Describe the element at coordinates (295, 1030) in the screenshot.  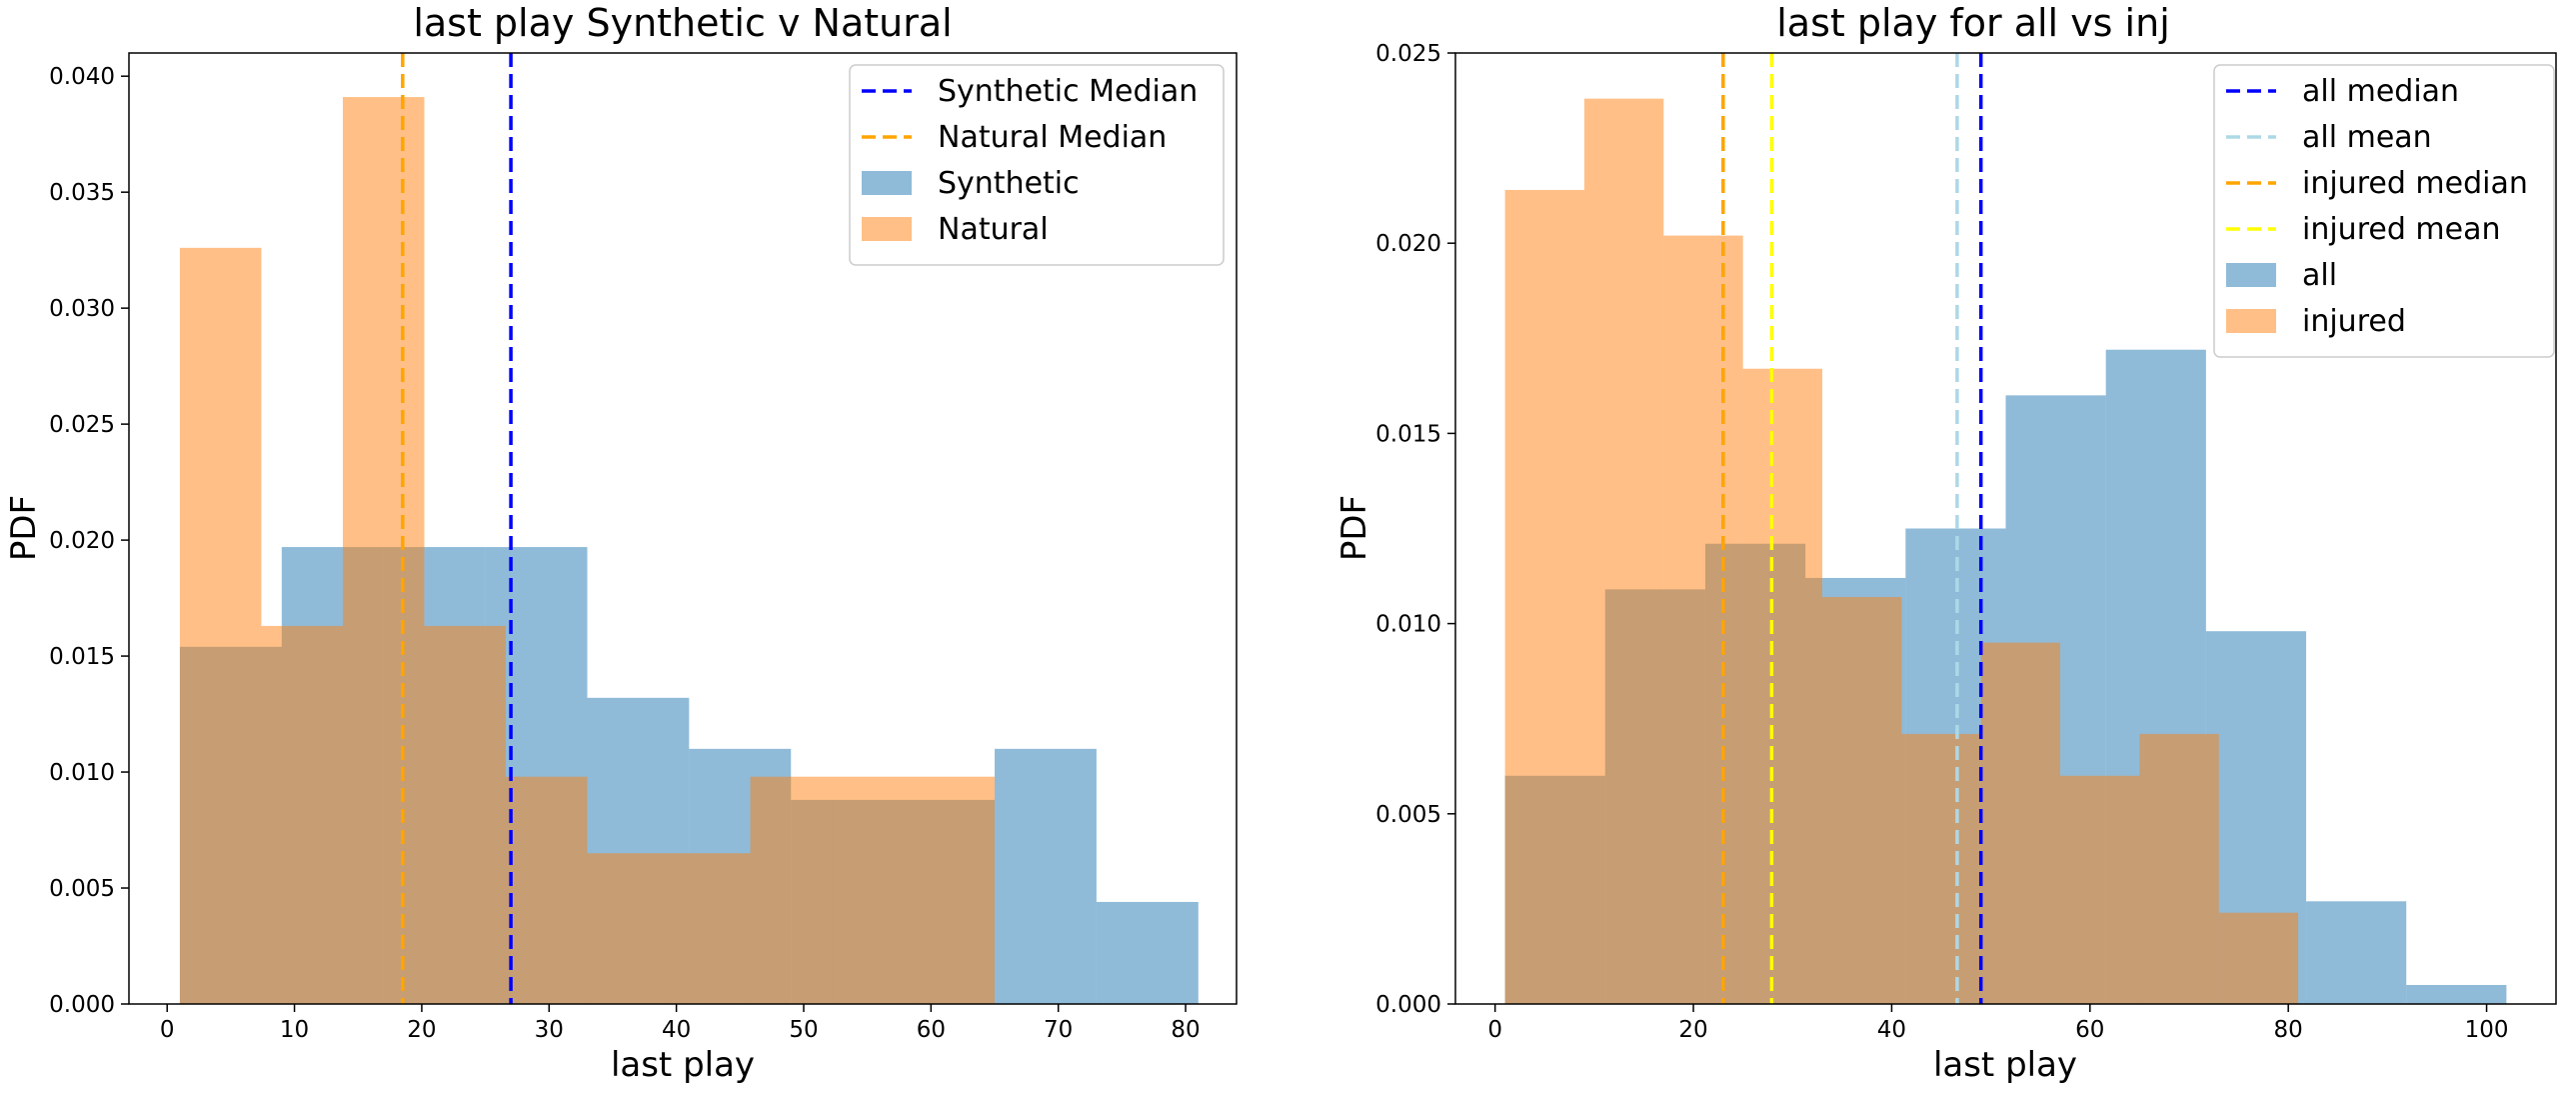
I see `x-tick-label: 10` at that location.